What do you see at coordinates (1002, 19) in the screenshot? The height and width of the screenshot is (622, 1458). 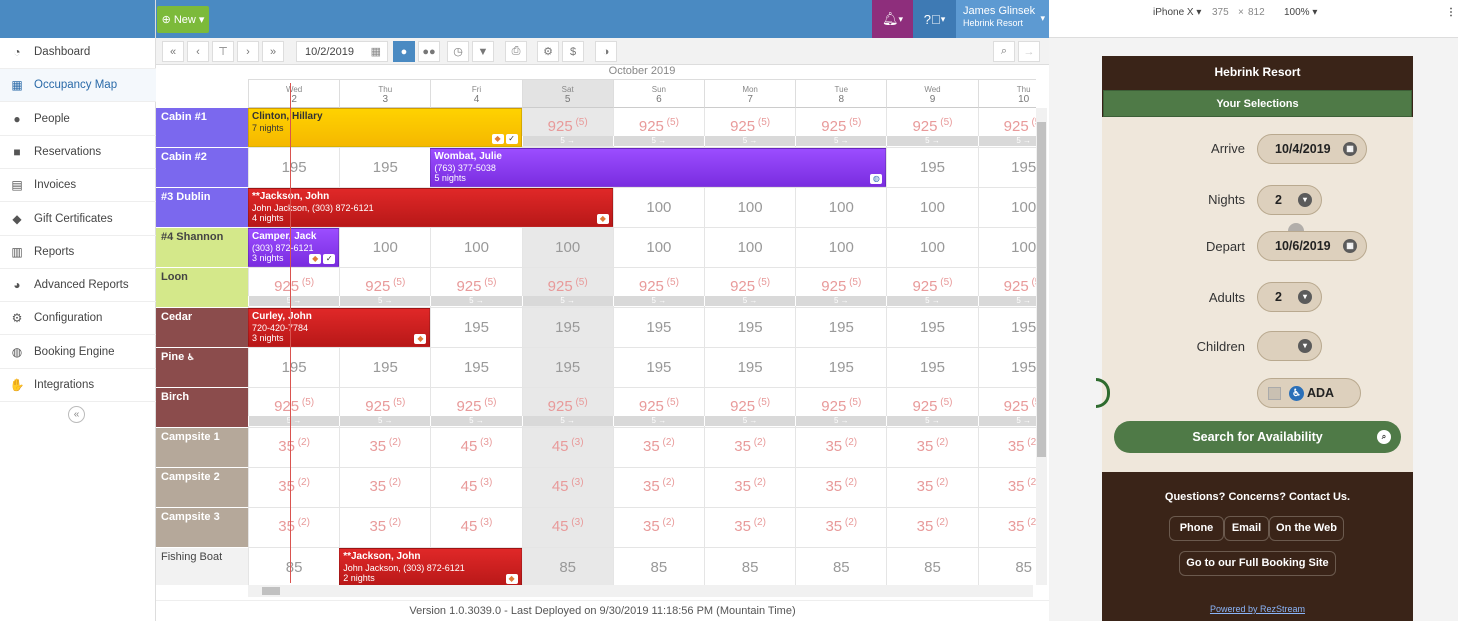 I see `user-menu: James Glinsek Hebrink Resort ▾` at bounding box center [1002, 19].